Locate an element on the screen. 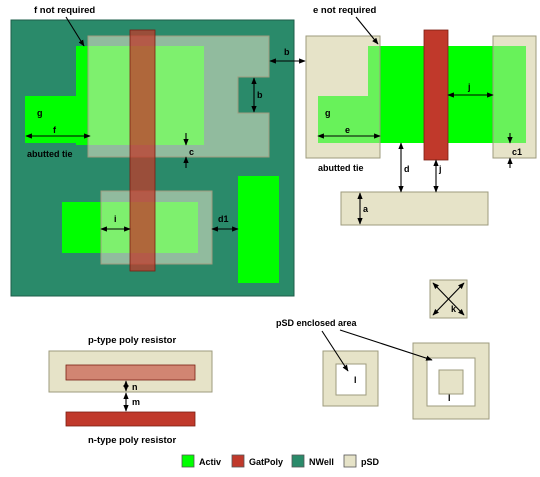  legend-label-gatpoly: GatPoly is located at coordinates (266, 462).